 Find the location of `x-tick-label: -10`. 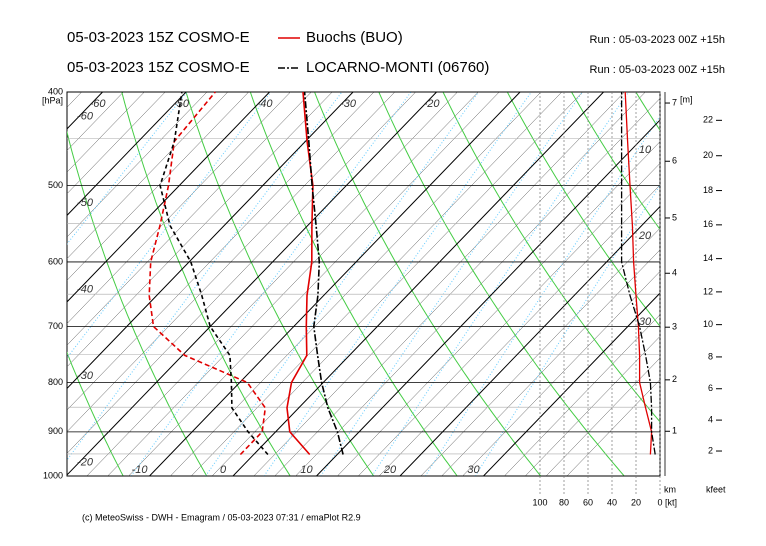

x-tick-label: -10 is located at coordinates (140, 470).